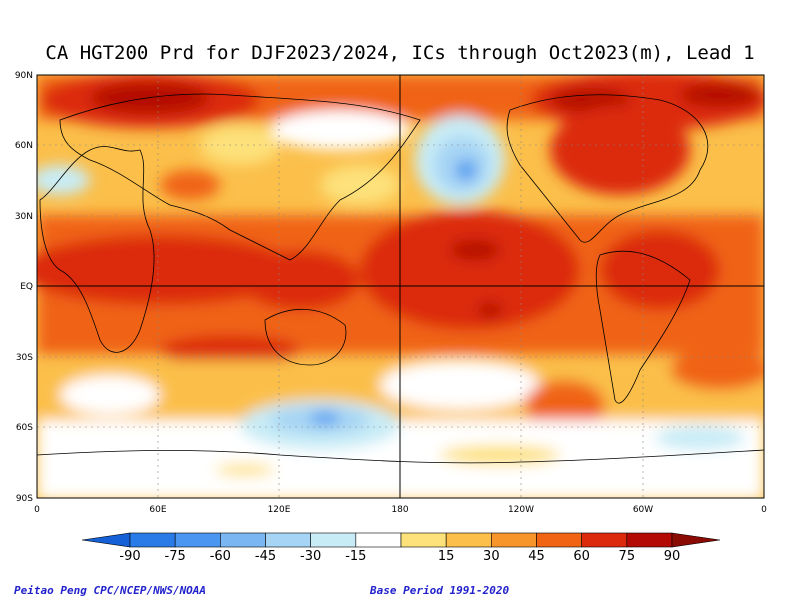 Image resolution: width=800 pixels, height=600 pixels. I want to click on lat-label: 90N, so click(24, 76).